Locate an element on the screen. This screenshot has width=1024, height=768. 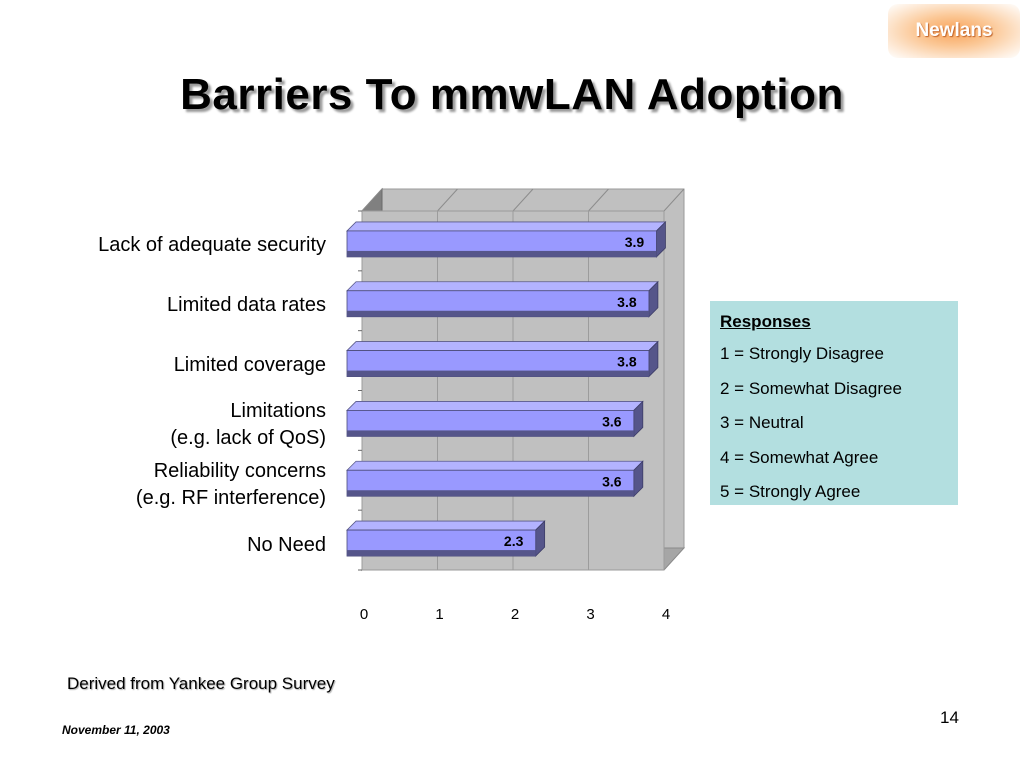
bar-value-label: 3.9 is located at coordinates (635, 242).